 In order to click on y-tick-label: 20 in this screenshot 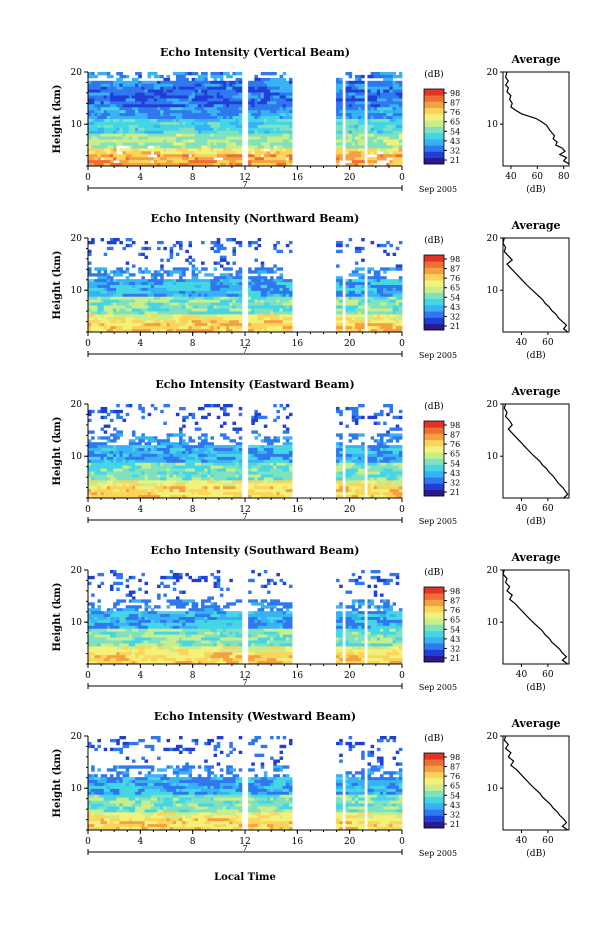, I will do `click(77, 239)`.